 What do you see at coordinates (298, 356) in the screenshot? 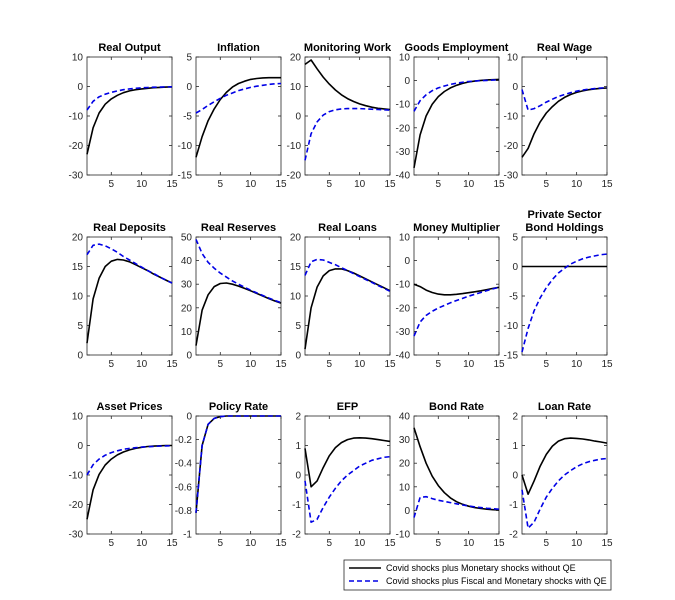
I see `panel-7-ytick-label: 0` at bounding box center [298, 356].